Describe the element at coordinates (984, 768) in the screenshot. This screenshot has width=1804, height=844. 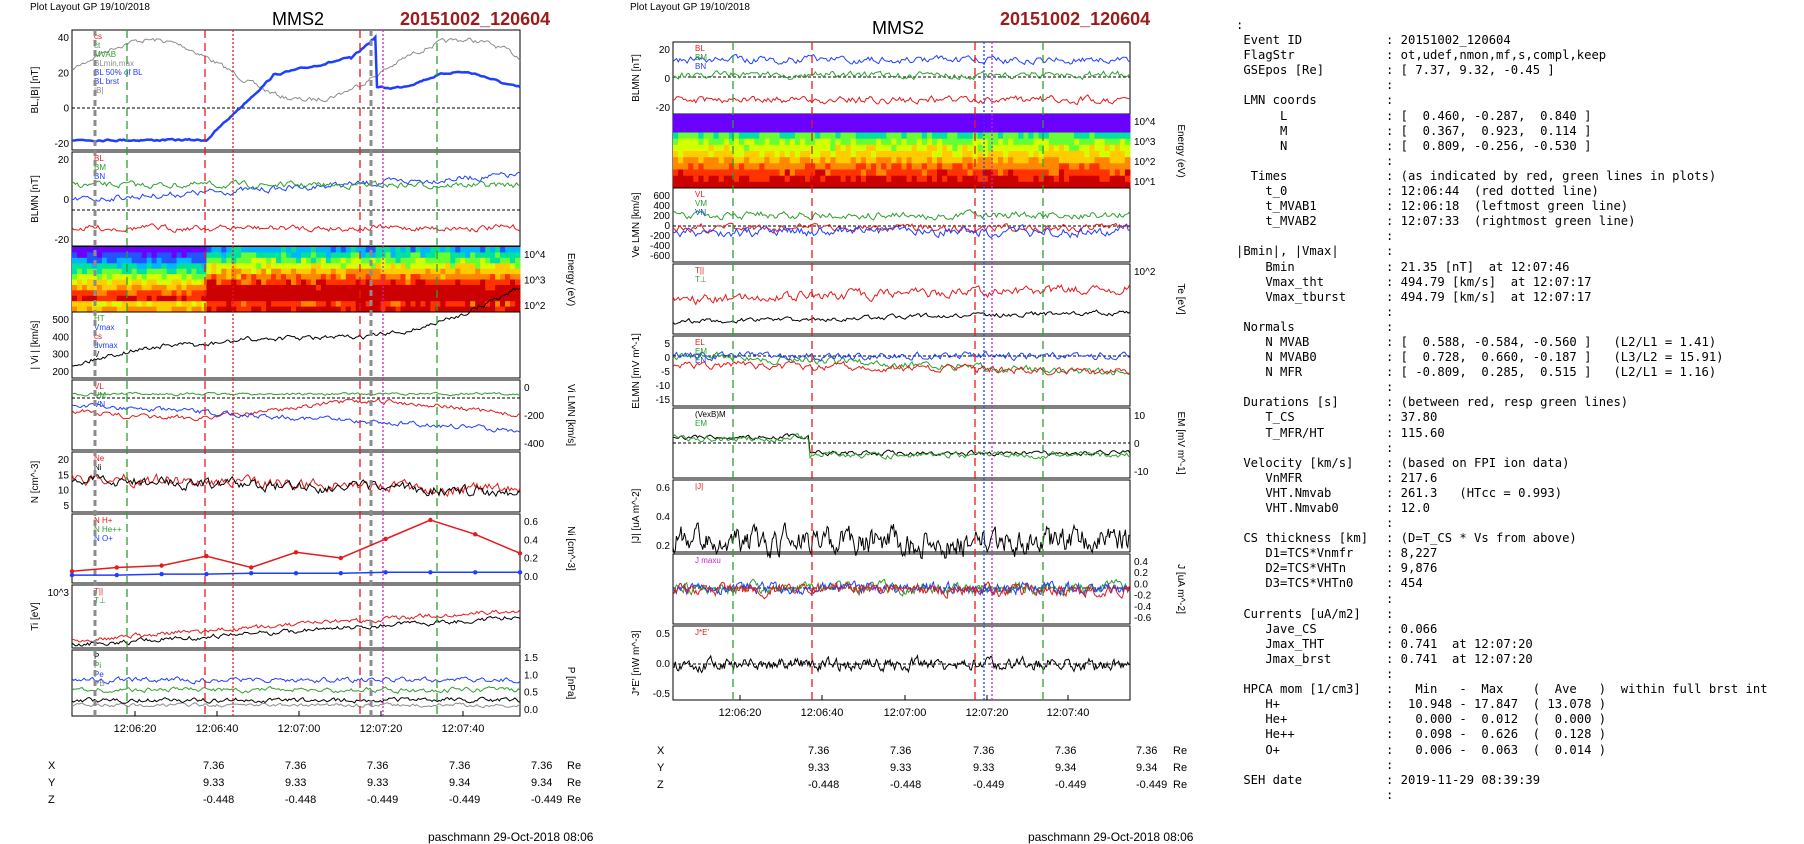
I see `mid-coord-value: 9.33` at that location.